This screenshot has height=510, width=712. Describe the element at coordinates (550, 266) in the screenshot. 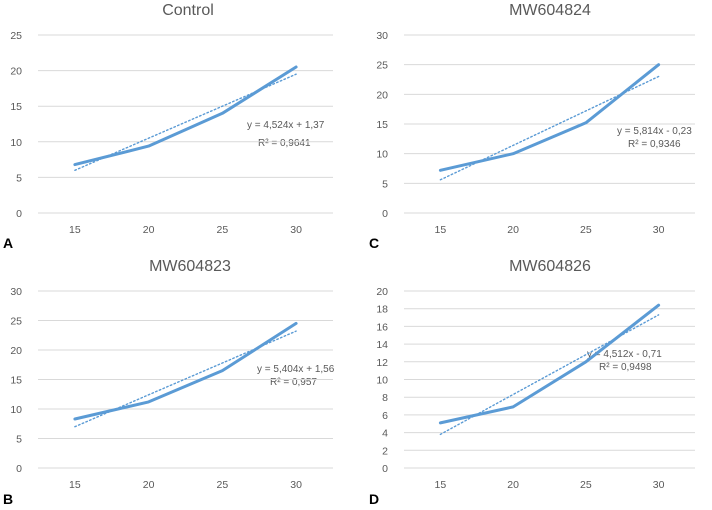

I see `chart-title: MW604826` at that location.